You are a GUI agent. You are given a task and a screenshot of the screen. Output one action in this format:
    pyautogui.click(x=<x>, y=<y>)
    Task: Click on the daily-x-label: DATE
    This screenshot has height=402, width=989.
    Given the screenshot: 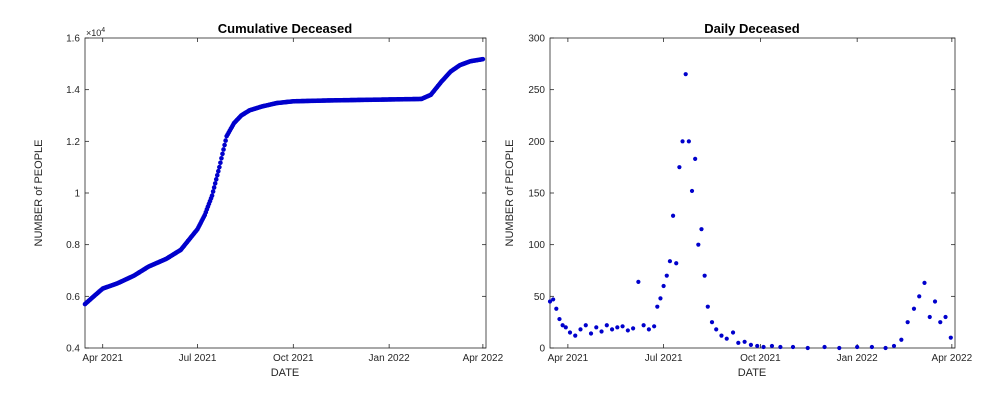 What is the action you would take?
    pyautogui.click(x=752, y=373)
    